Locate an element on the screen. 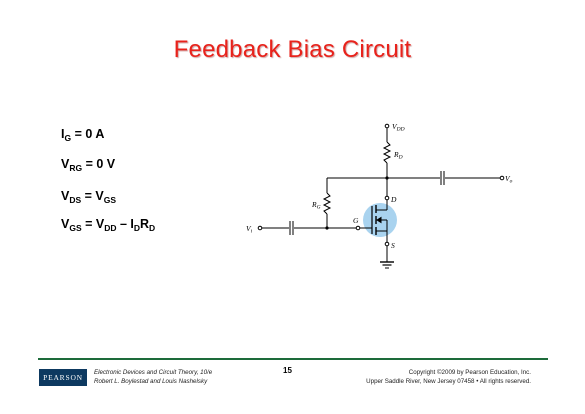 This screenshot has height=414, width=585. vdd-label: VDD is located at coordinates (398, 127).